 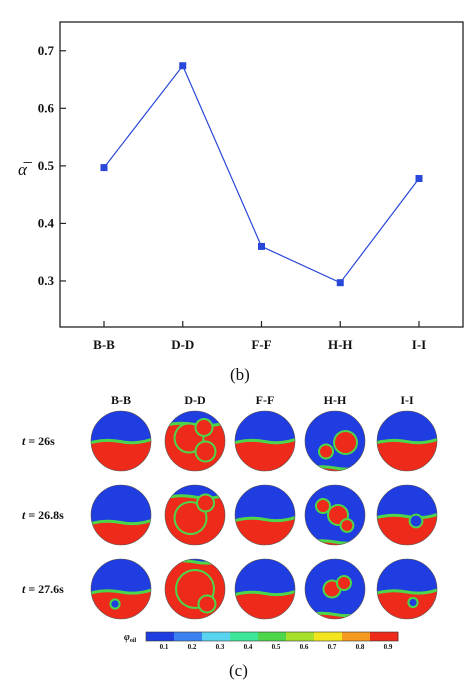 What do you see at coordinates (195, 400) in the screenshot?
I see `column-header: D-D` at bounding box center [195, 400].